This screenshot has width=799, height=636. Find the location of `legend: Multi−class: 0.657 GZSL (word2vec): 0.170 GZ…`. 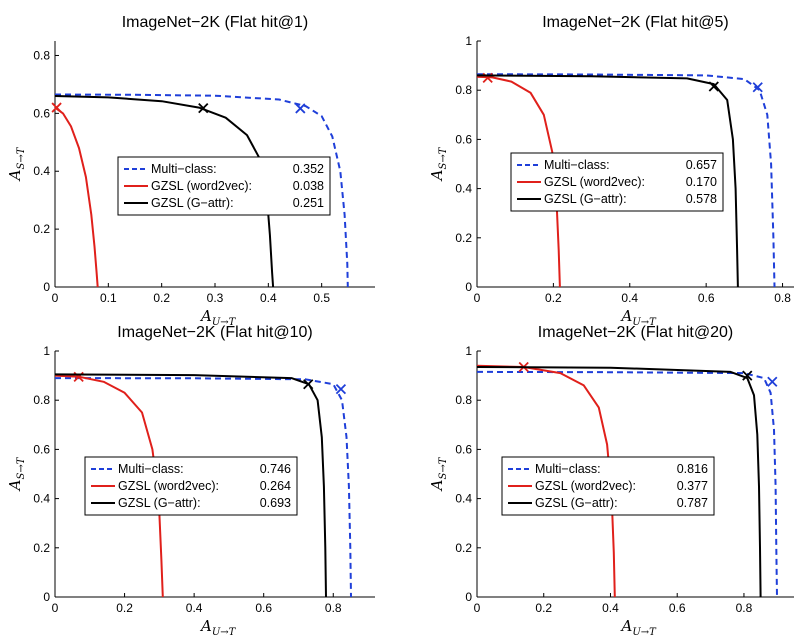

legend: Multi−class: 0.657 GZSL (word2vec): 0.170 GZ… is located at coordinates (617, 182).